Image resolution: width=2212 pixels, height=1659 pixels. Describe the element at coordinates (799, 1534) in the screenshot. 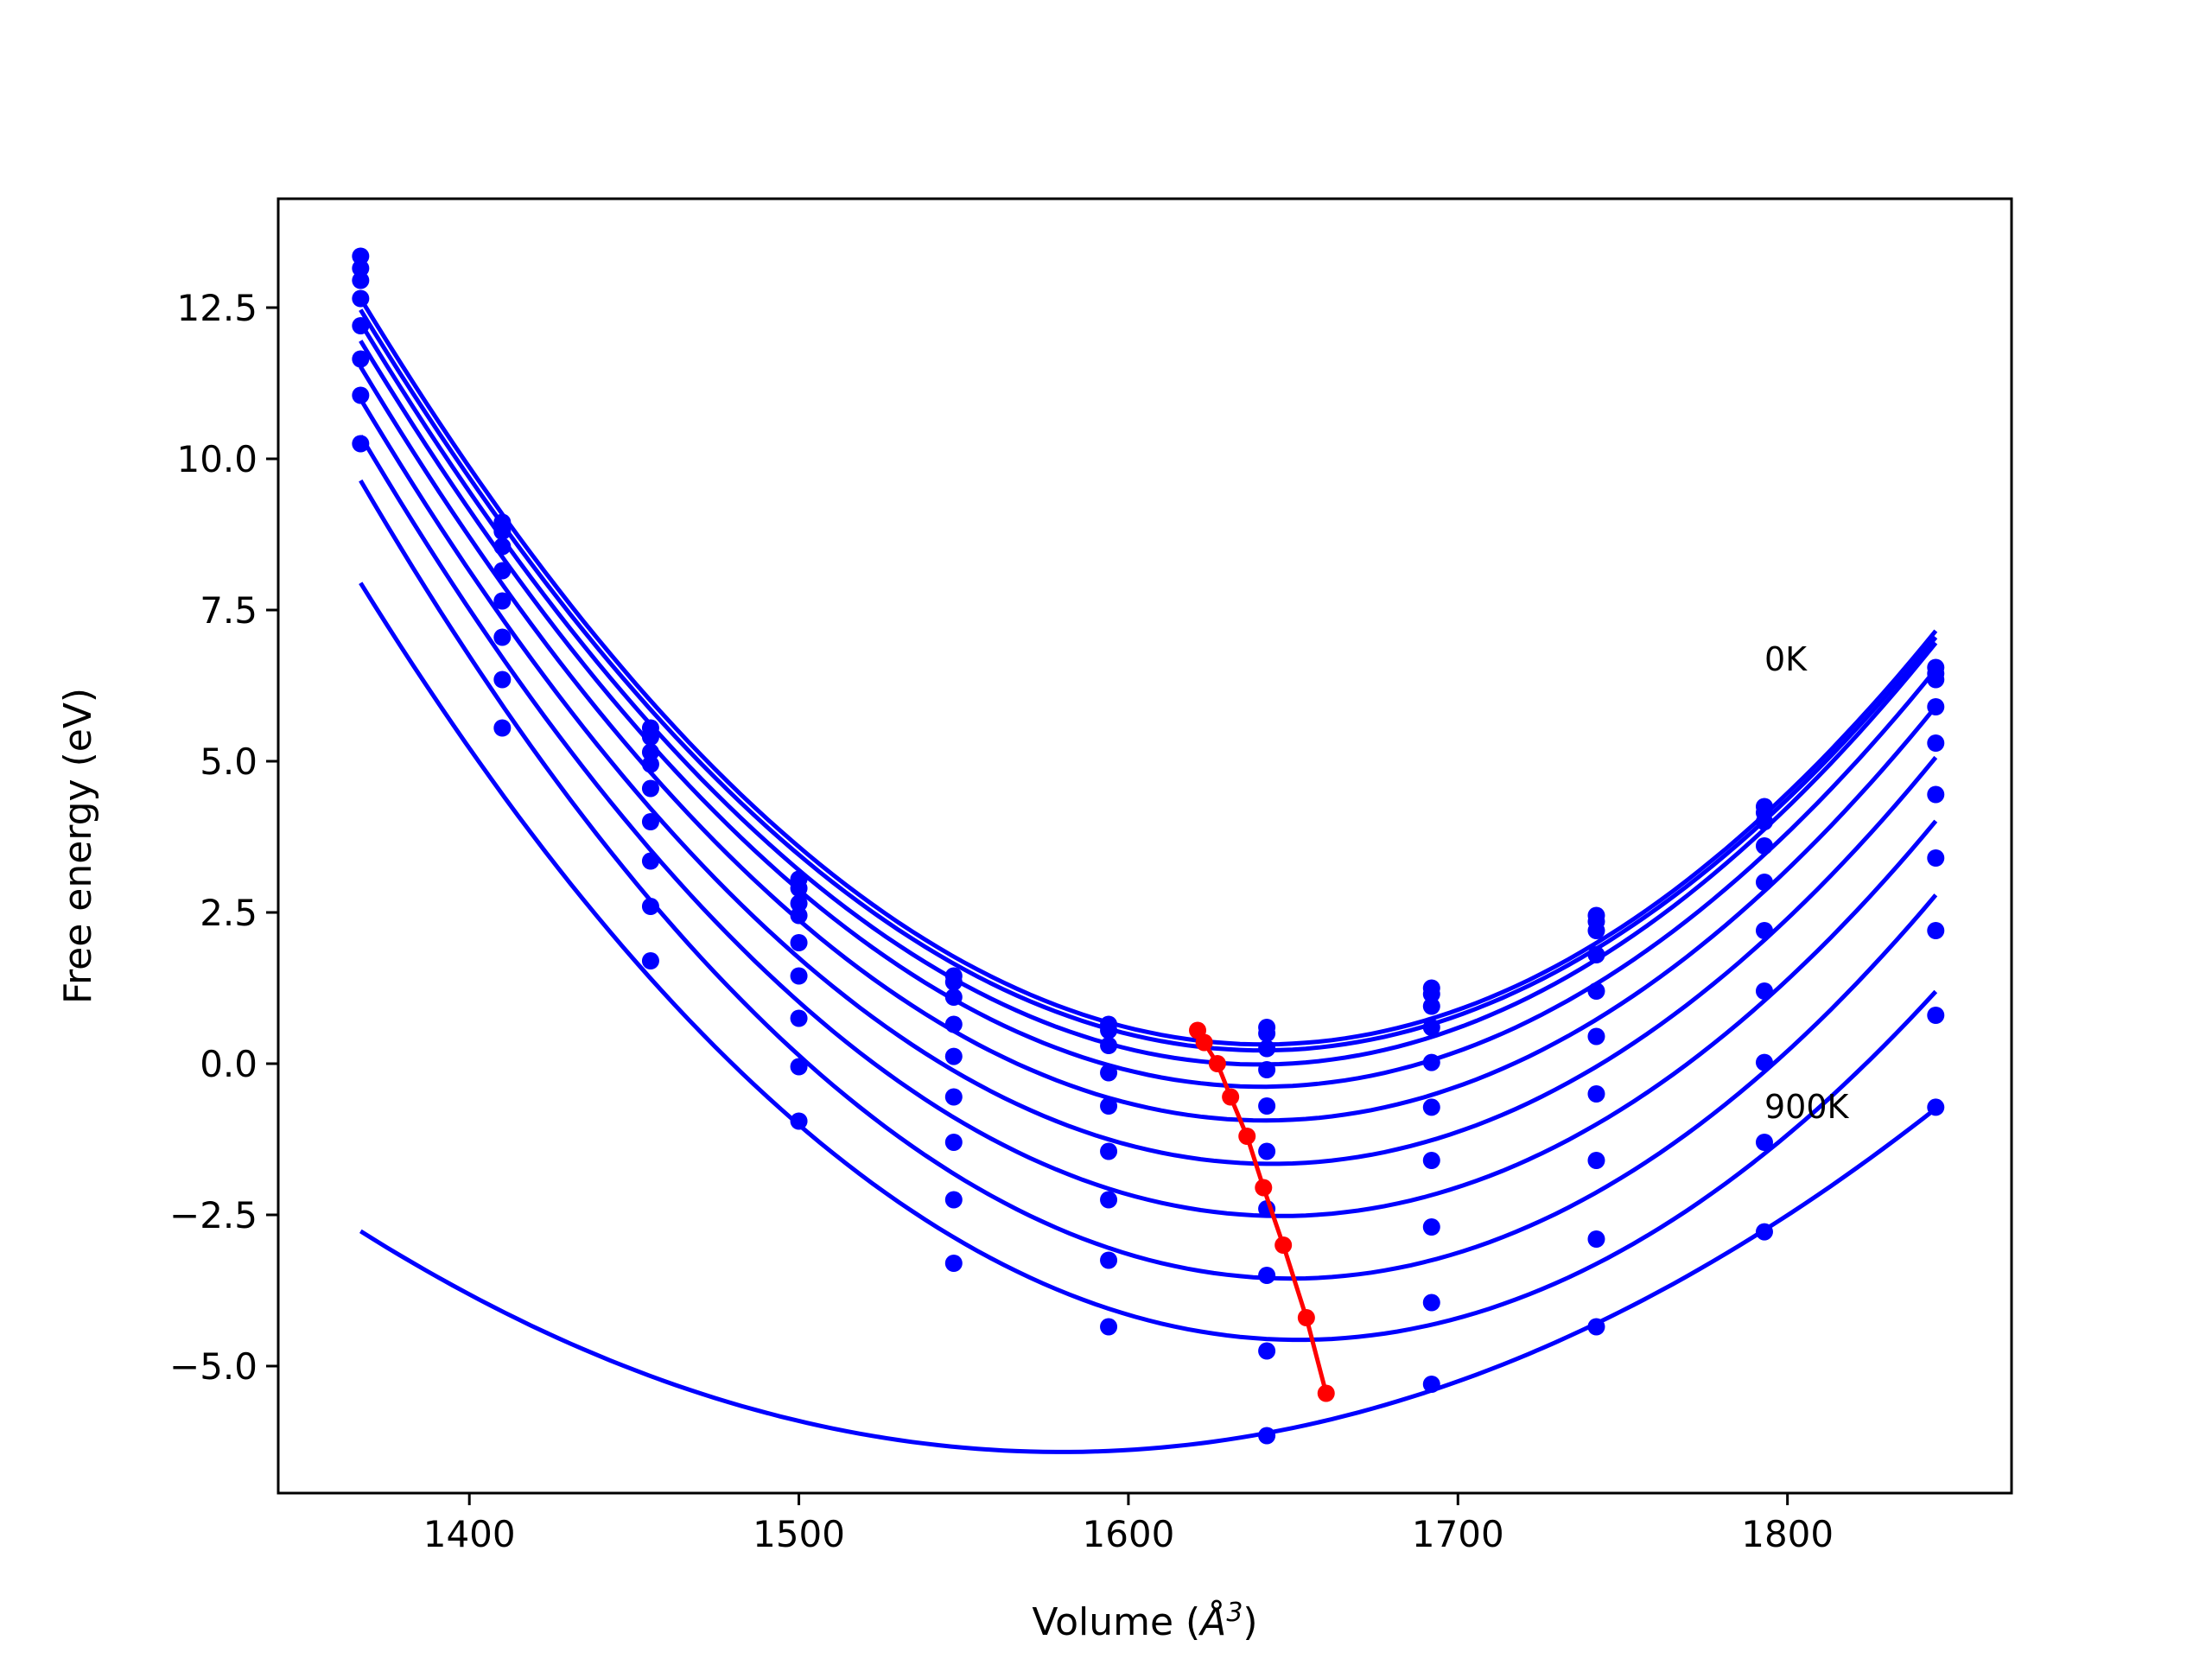

I see `x-tick-label: 1500` at that location.